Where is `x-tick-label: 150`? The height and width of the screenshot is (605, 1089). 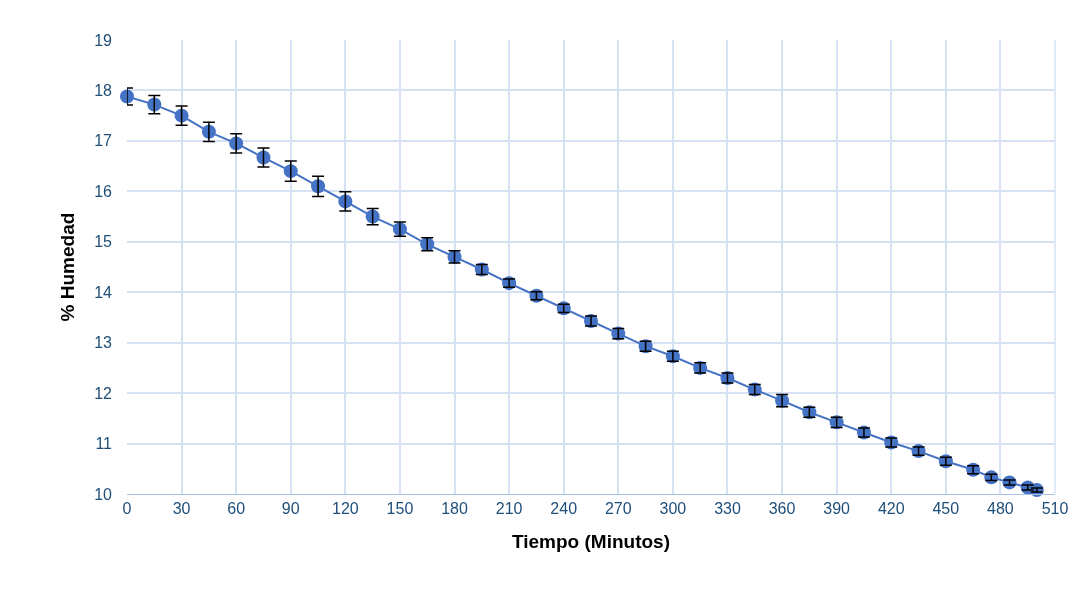
x-tick-label: 150 is located at coordinates (400, 509).